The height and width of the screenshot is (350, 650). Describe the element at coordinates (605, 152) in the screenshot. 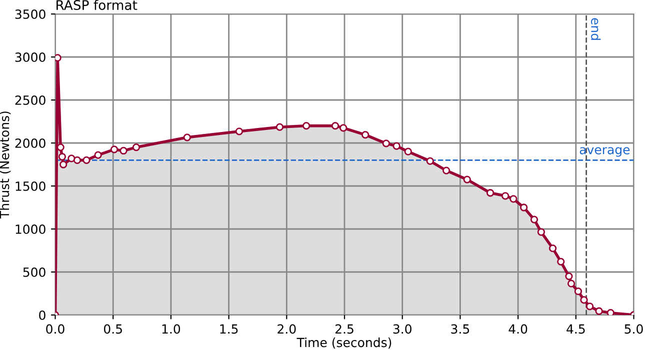

I see `ref-line-label: average` at that location.